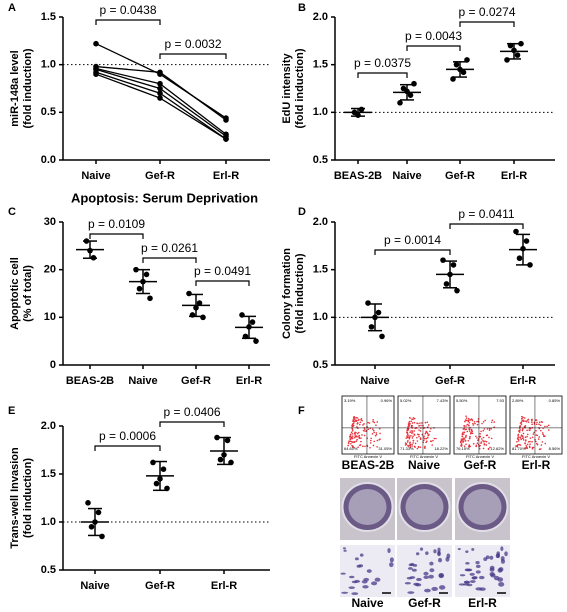 This screenshot has height=612, width=567. Describe the element at coordinates (94, 586) in the screenshot. I see `x-tick-label: Naive` at that location.